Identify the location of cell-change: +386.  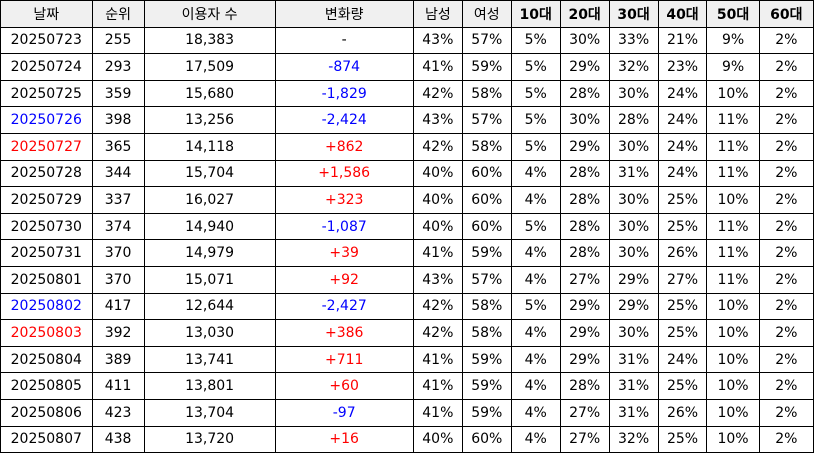
(344, 333).